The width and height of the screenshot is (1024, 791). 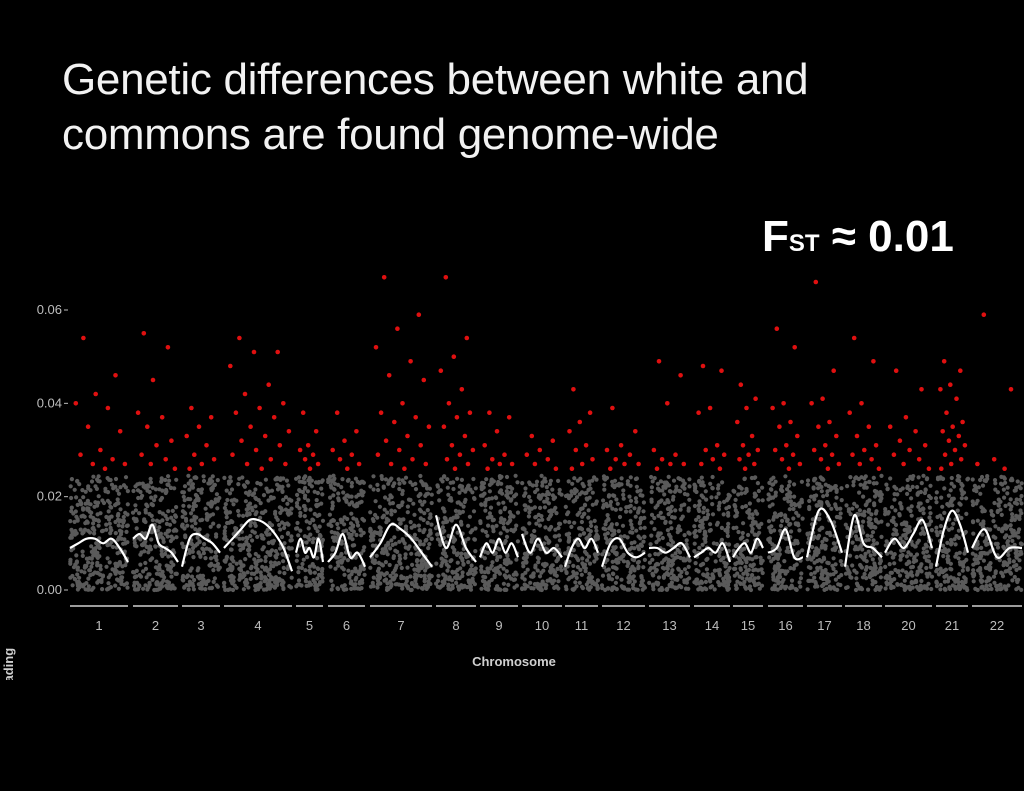 What do you see at coordinates (582, 625) in the screenshot?
I see `x-tick-label: 11` at bounding box center [582, 625].